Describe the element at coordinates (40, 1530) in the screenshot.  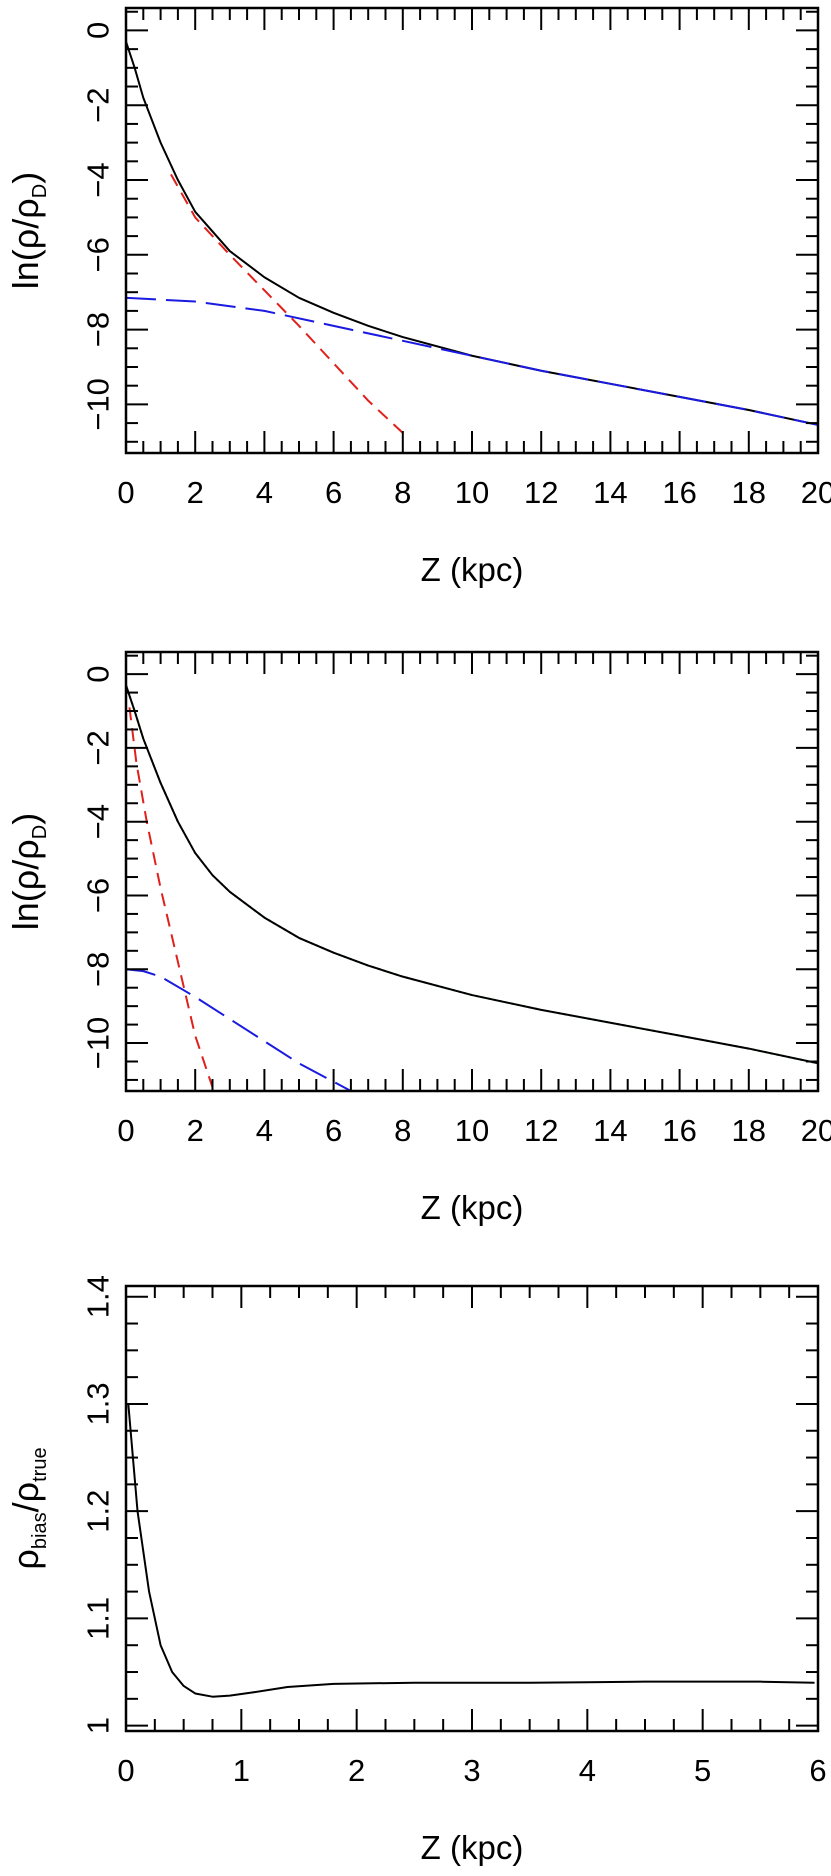
I see `y-title-numerator-sub: bias` at that location.